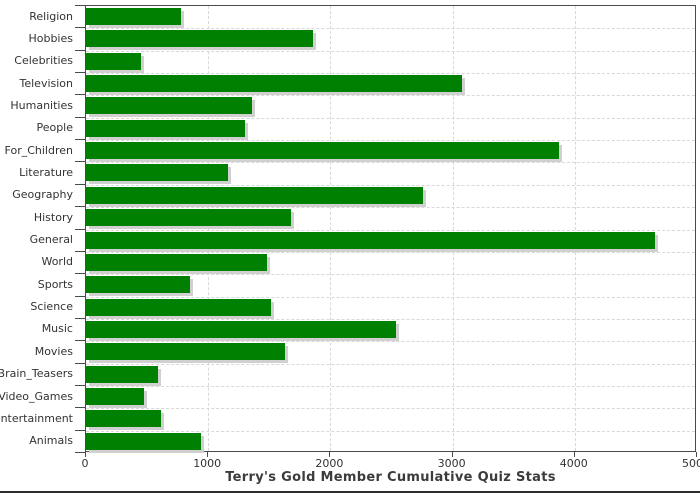 The width and height of the screenshot is (700, 500). I want to click on category-label: Movies, so click(53, 351).